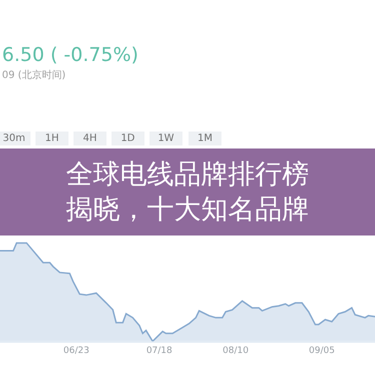  Describe the element at coordinates (159, 351) in the screenshot. I see `x-tick-label: 07/18` at that location.